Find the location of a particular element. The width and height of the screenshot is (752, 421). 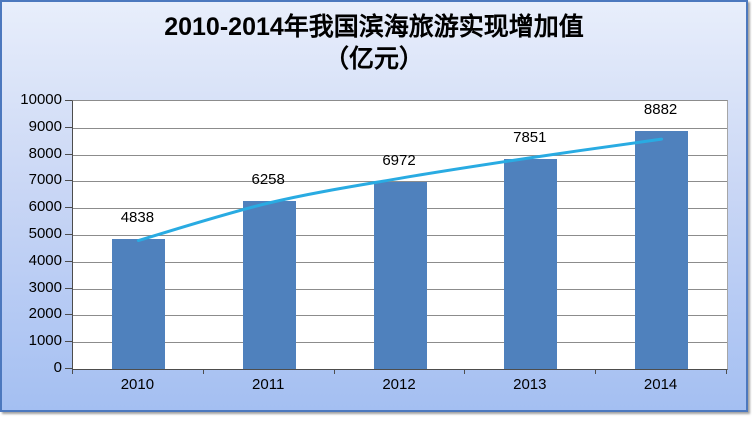

x-axis-label: 2014 is located at coordinates (660, 384).